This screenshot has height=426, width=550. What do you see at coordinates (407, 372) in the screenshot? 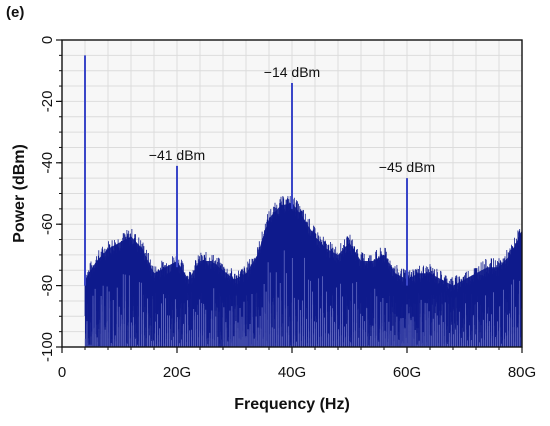
I see `x-tick-label-3: 60G` at bounding box center [407, 372].